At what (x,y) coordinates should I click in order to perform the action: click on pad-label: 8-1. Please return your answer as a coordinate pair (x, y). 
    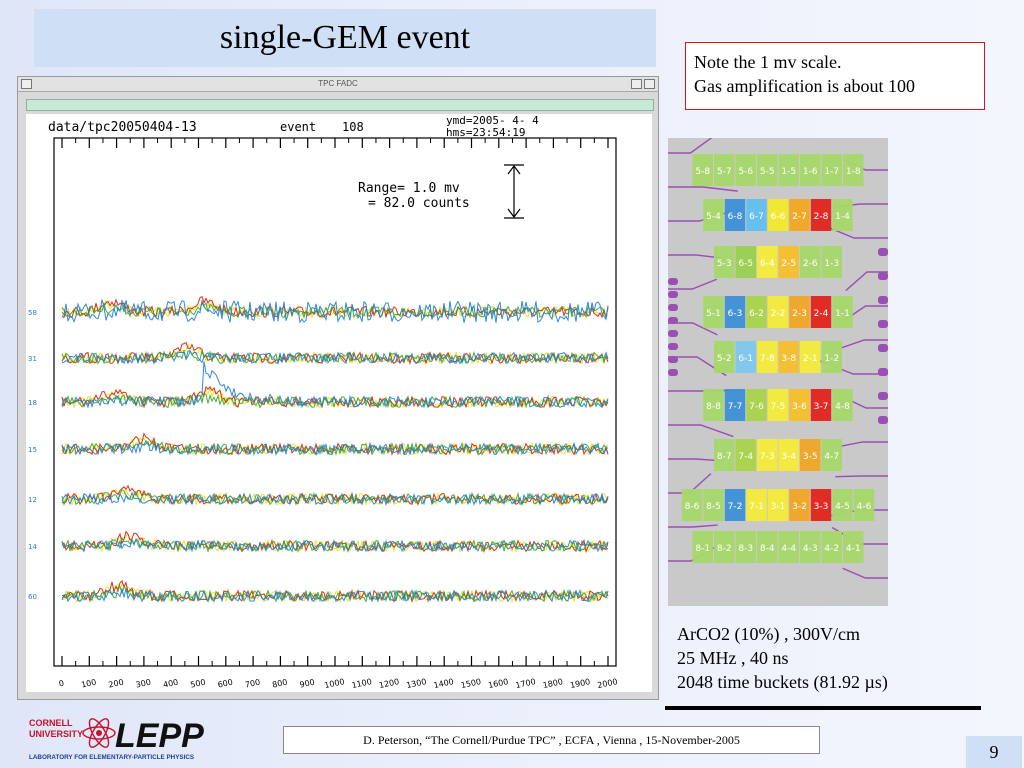
    Looking at the image, I should click on (702, 549).